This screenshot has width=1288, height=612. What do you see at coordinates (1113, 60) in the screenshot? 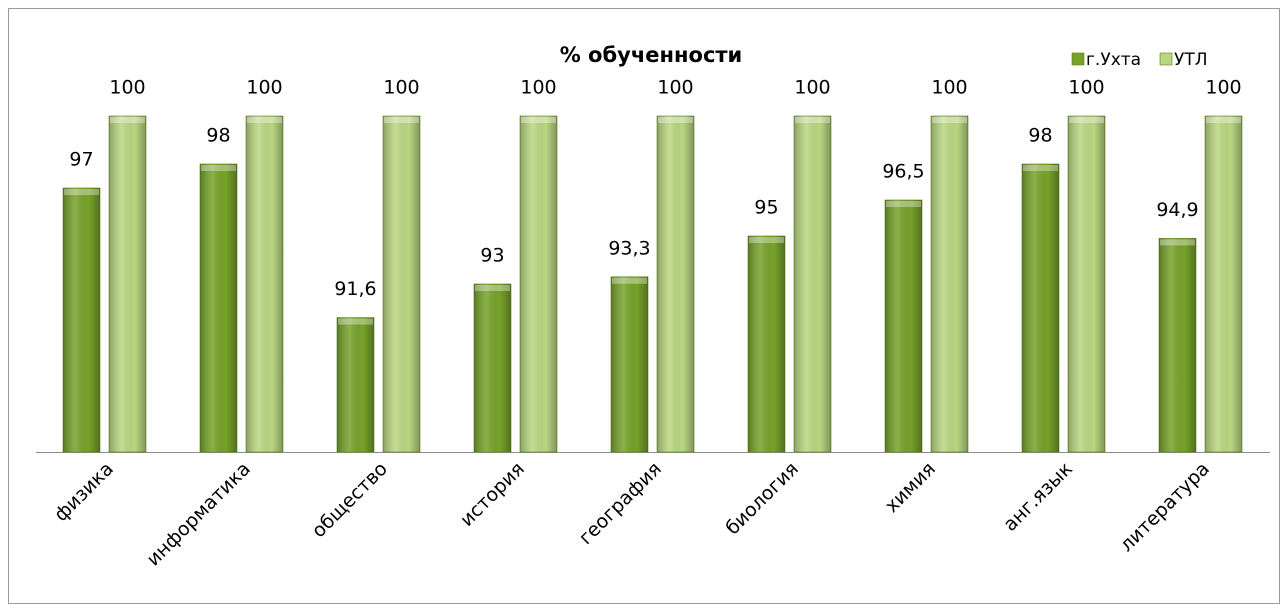
I see `legend-label: г.Ухта` at bounding box center [1113, 60].